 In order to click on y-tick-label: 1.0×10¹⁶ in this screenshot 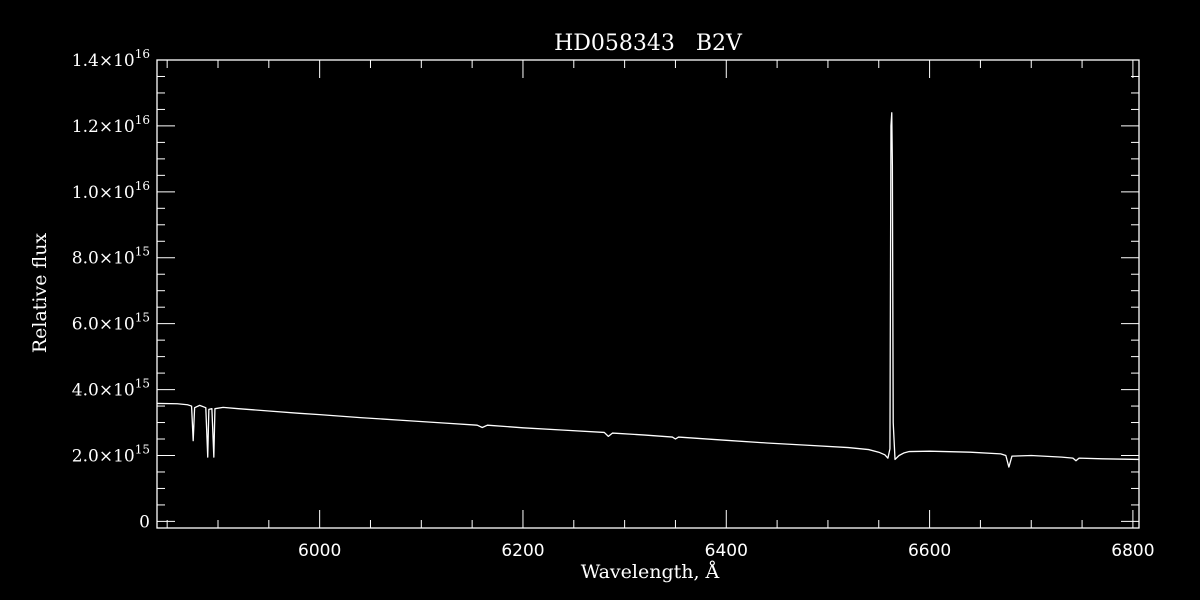, I will do `click(111, 191)`.